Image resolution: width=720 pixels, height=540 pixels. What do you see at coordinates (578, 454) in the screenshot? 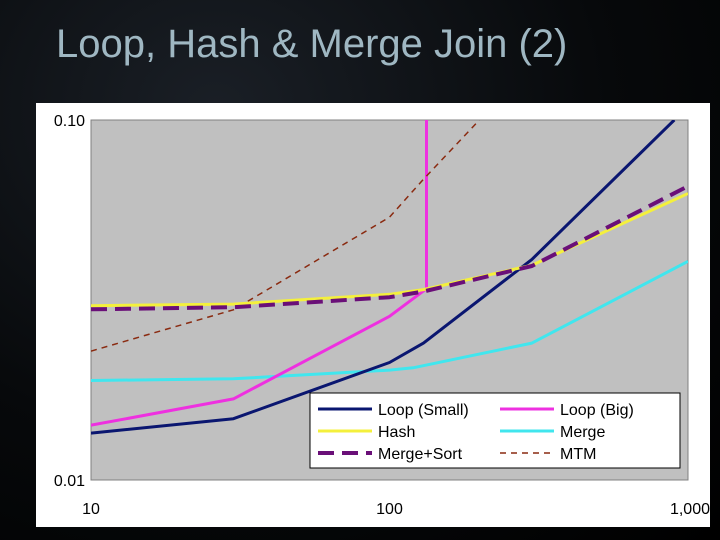
I see `legend-label: MTM` at bounding box center [578, 454].